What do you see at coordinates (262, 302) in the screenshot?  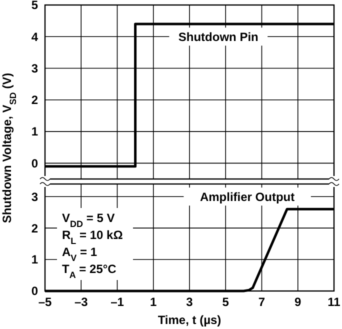 I see `x-tick-label: 7` at bounding box center [262, 302].